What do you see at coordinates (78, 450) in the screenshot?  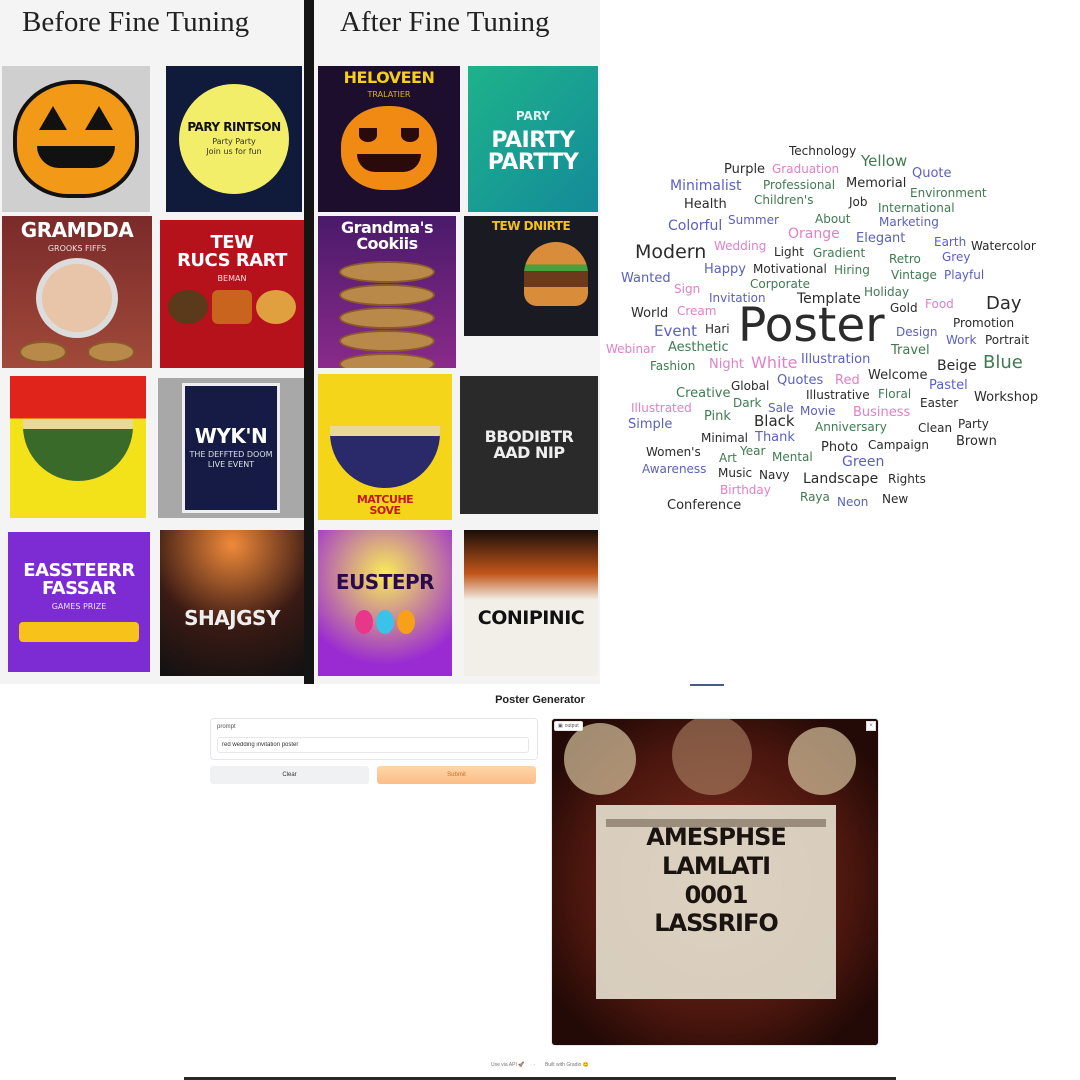 I see `noodle-bowl-icon` at bounding box center [78, 450].